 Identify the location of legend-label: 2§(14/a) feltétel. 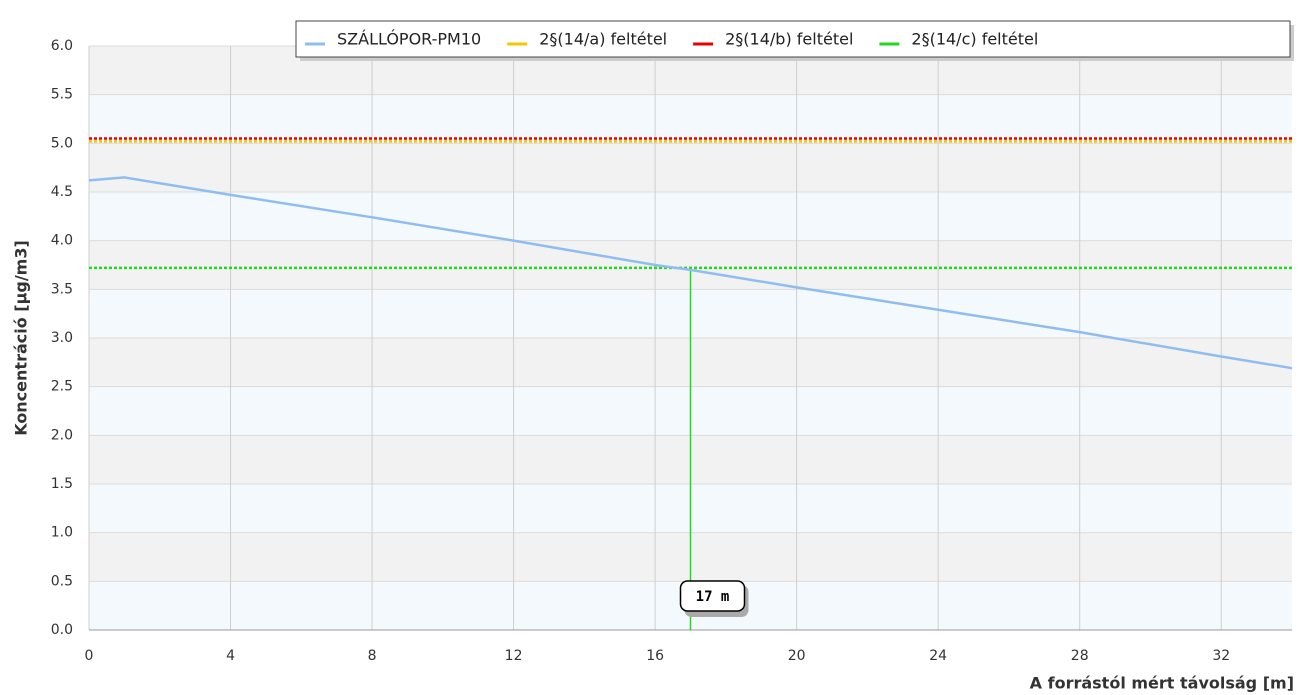
(603, 39).